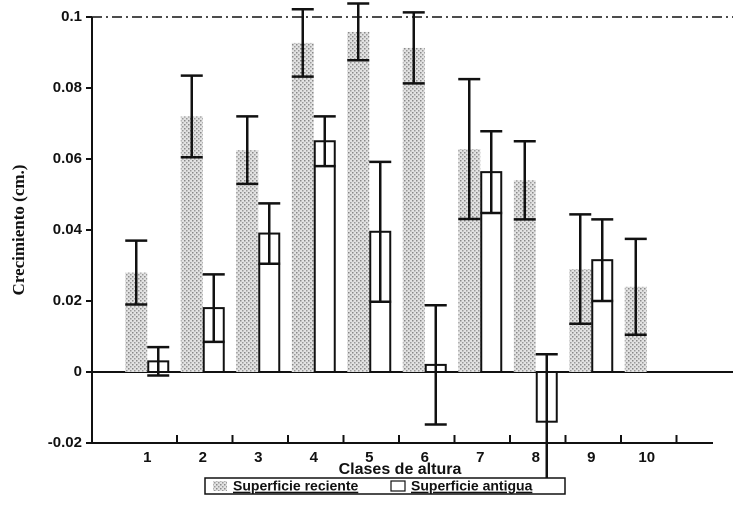 This screenshot has height=522, width=733. Describe the element at coordinates (65, 442) in the screenshot. I see `y-tick-label: -0.02` at that location.